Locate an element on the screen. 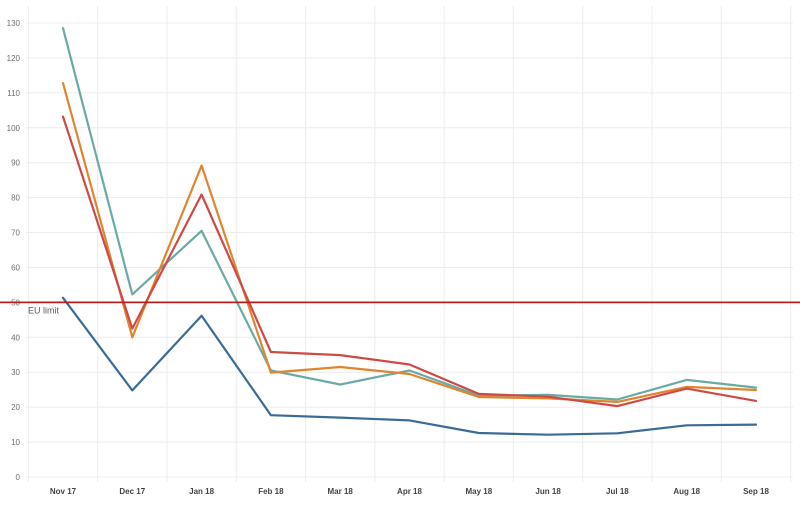  y-tick-label: 120 is located at coordinates (14, 58).